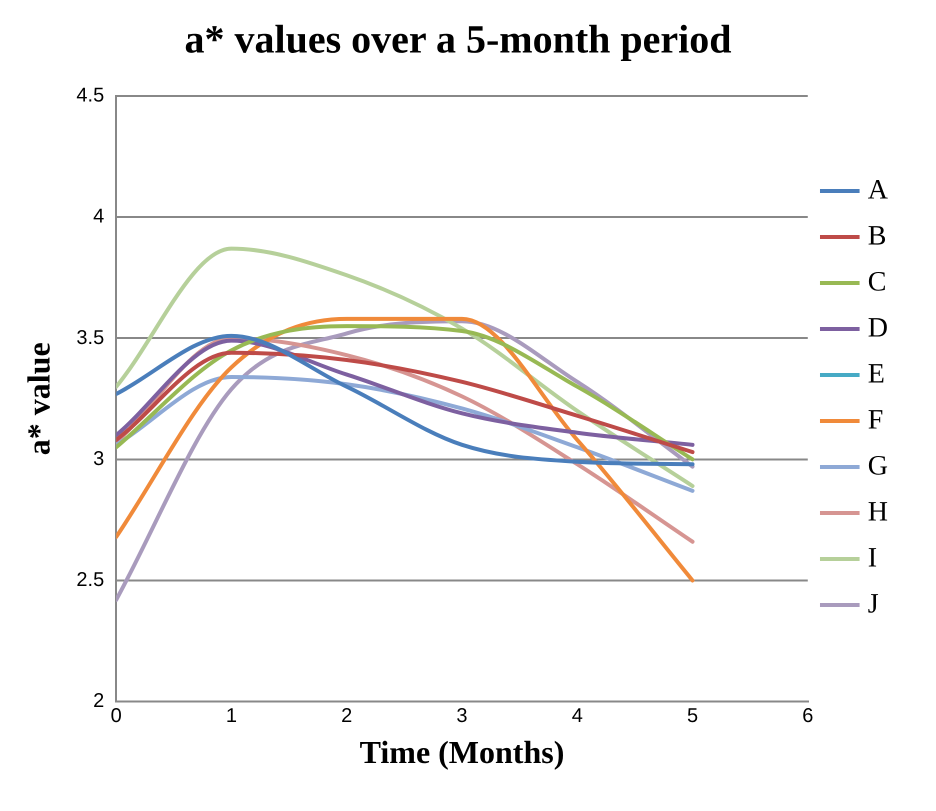 The image size is (936, 811). I want to click on x-axis-title: Time (Months), so click(462, 752).